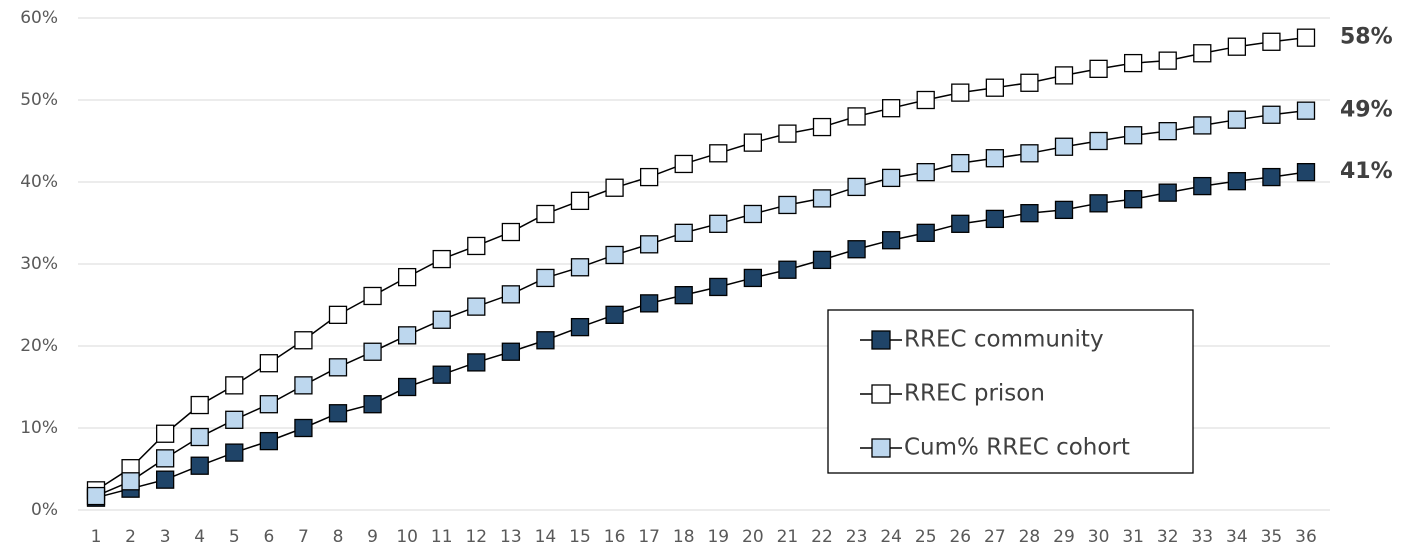  Describe the element at coordinates (130, 537) in the screenshot. I see `x-tick-label: 2` at that location.